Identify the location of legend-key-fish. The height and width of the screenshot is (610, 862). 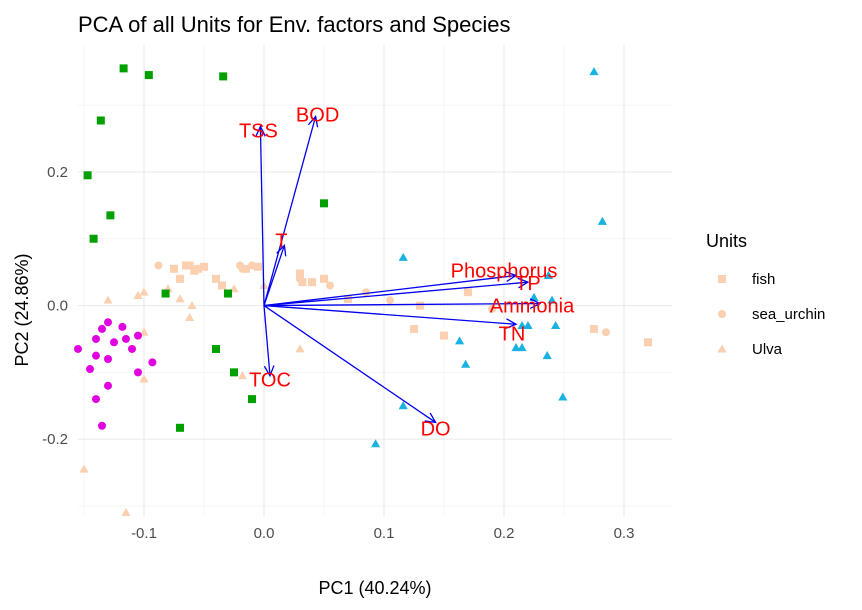
(722, 279).